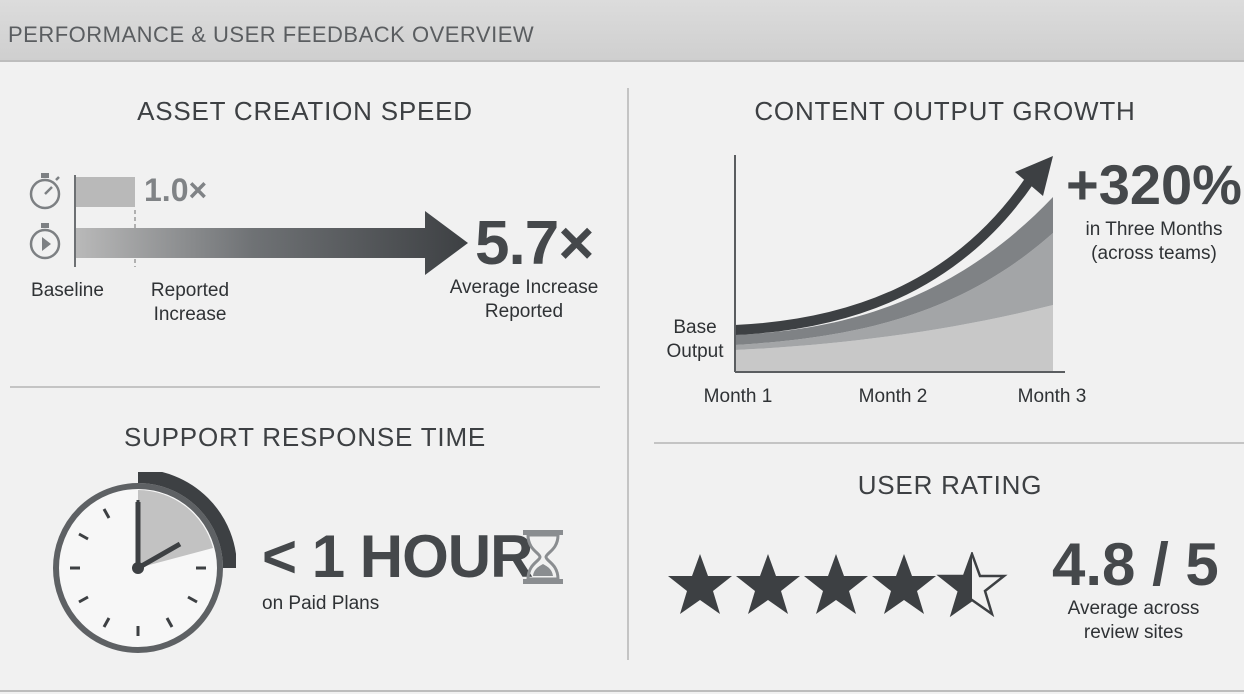 This screenshot has height=694, width=1244. Describe the element at coordinates (305, 387) in the screenshot. I see `left-divider` at that location.